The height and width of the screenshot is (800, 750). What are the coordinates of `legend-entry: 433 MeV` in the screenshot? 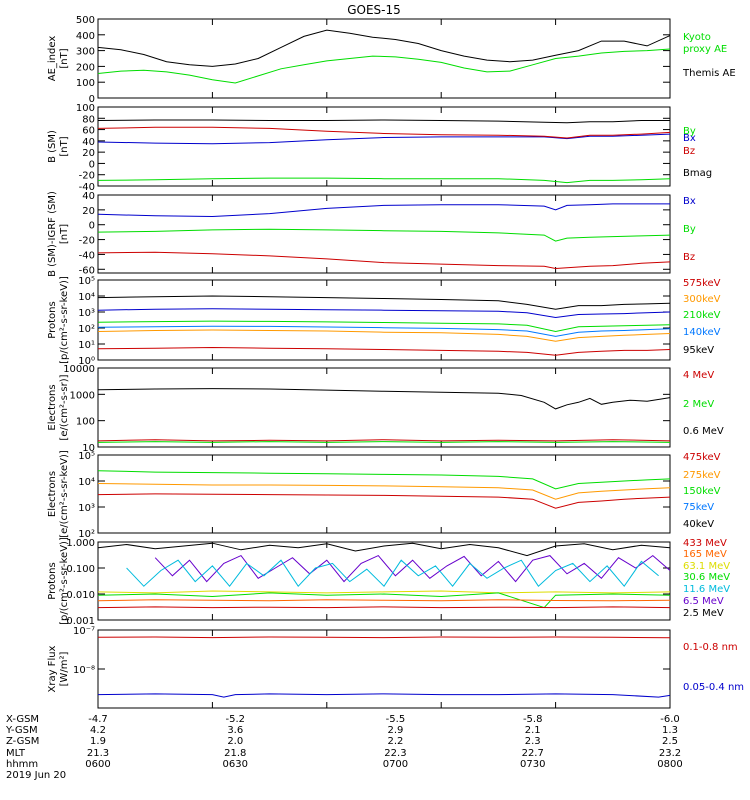 It's located at (705, 543).